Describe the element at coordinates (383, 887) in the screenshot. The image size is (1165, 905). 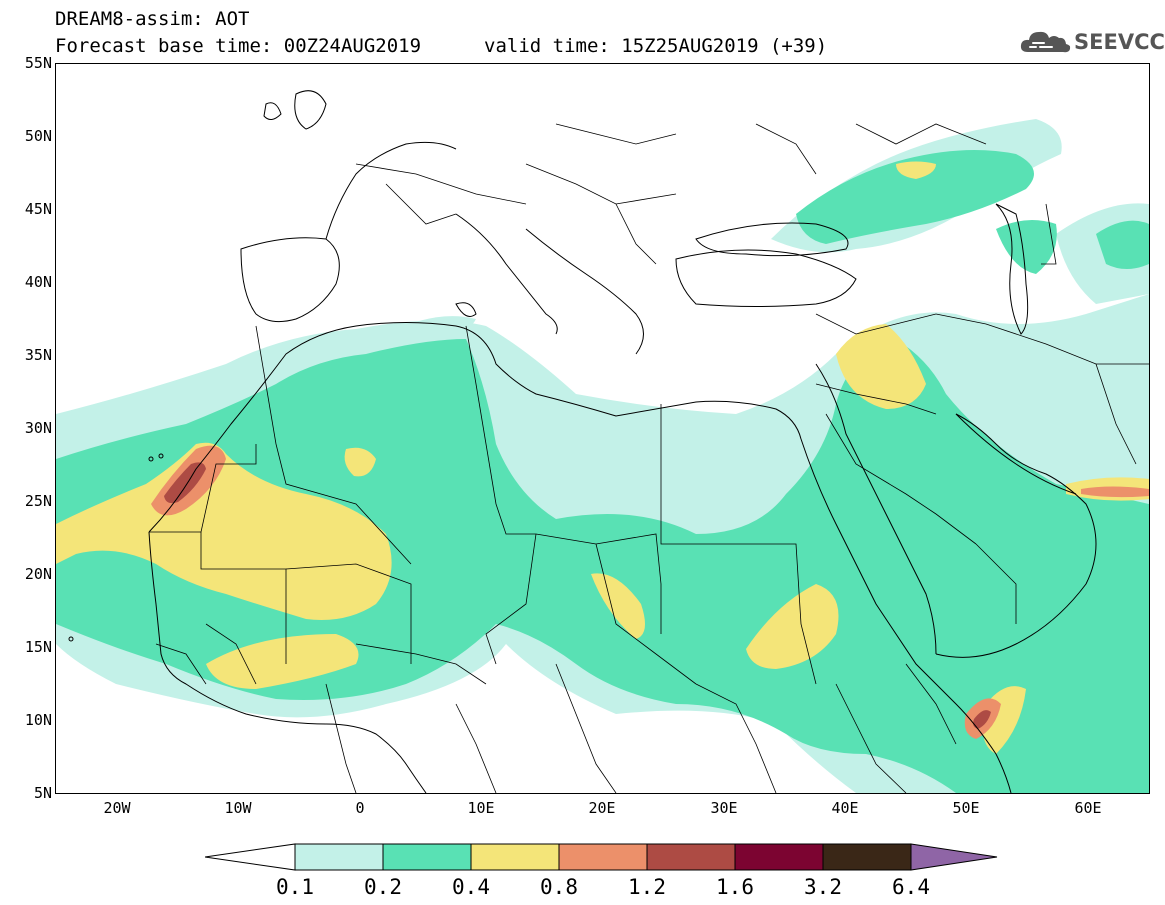
I see `colorbar-label: 0.2` at that location.